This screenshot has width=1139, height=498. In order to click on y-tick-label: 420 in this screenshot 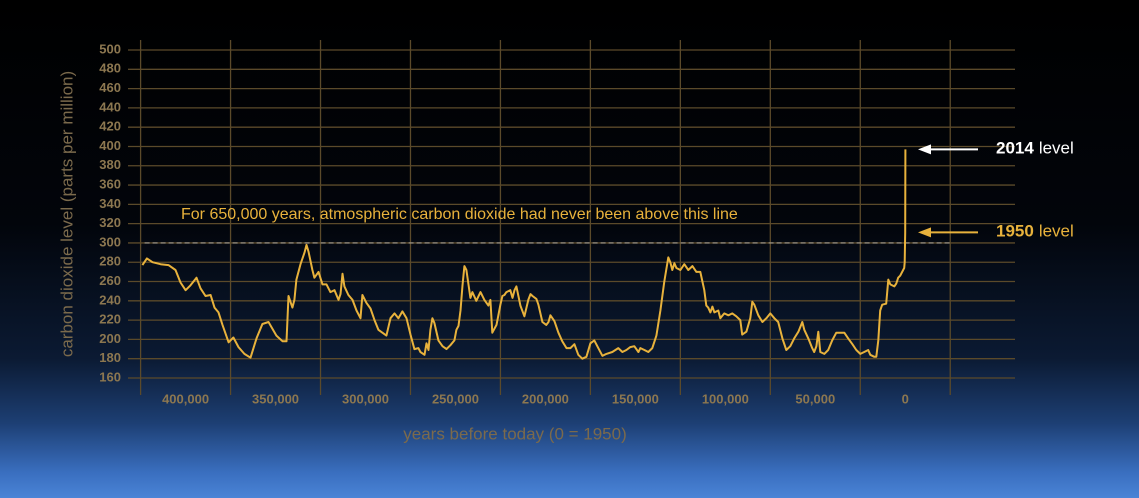, I will do `click(110, 126)`.